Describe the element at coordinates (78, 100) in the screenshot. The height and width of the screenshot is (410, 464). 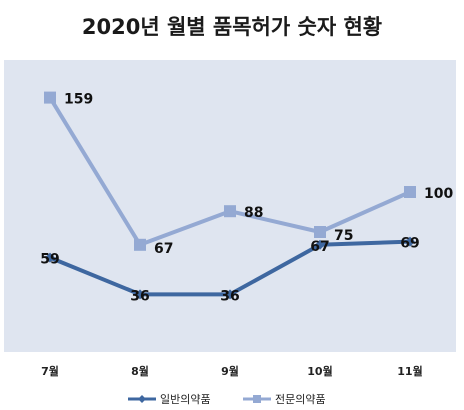
I see `data-label: 159` at that location.